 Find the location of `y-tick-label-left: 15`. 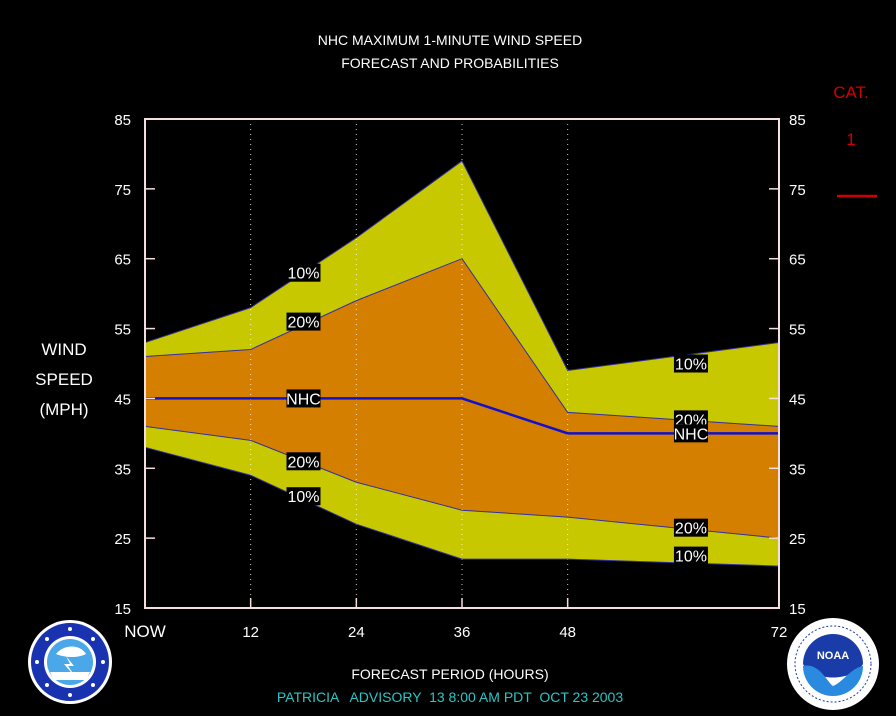

y-tick-label-left: 15 is located at coordinates (122, 609).